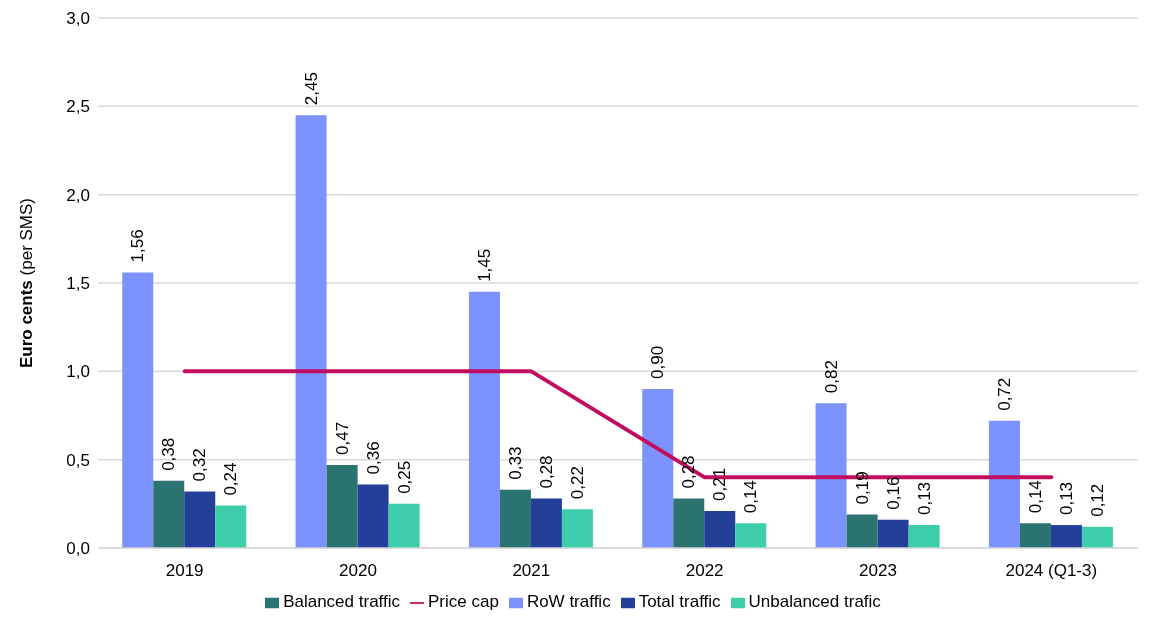  I want to click on x-tick-label: 2022, so click(704, 571).